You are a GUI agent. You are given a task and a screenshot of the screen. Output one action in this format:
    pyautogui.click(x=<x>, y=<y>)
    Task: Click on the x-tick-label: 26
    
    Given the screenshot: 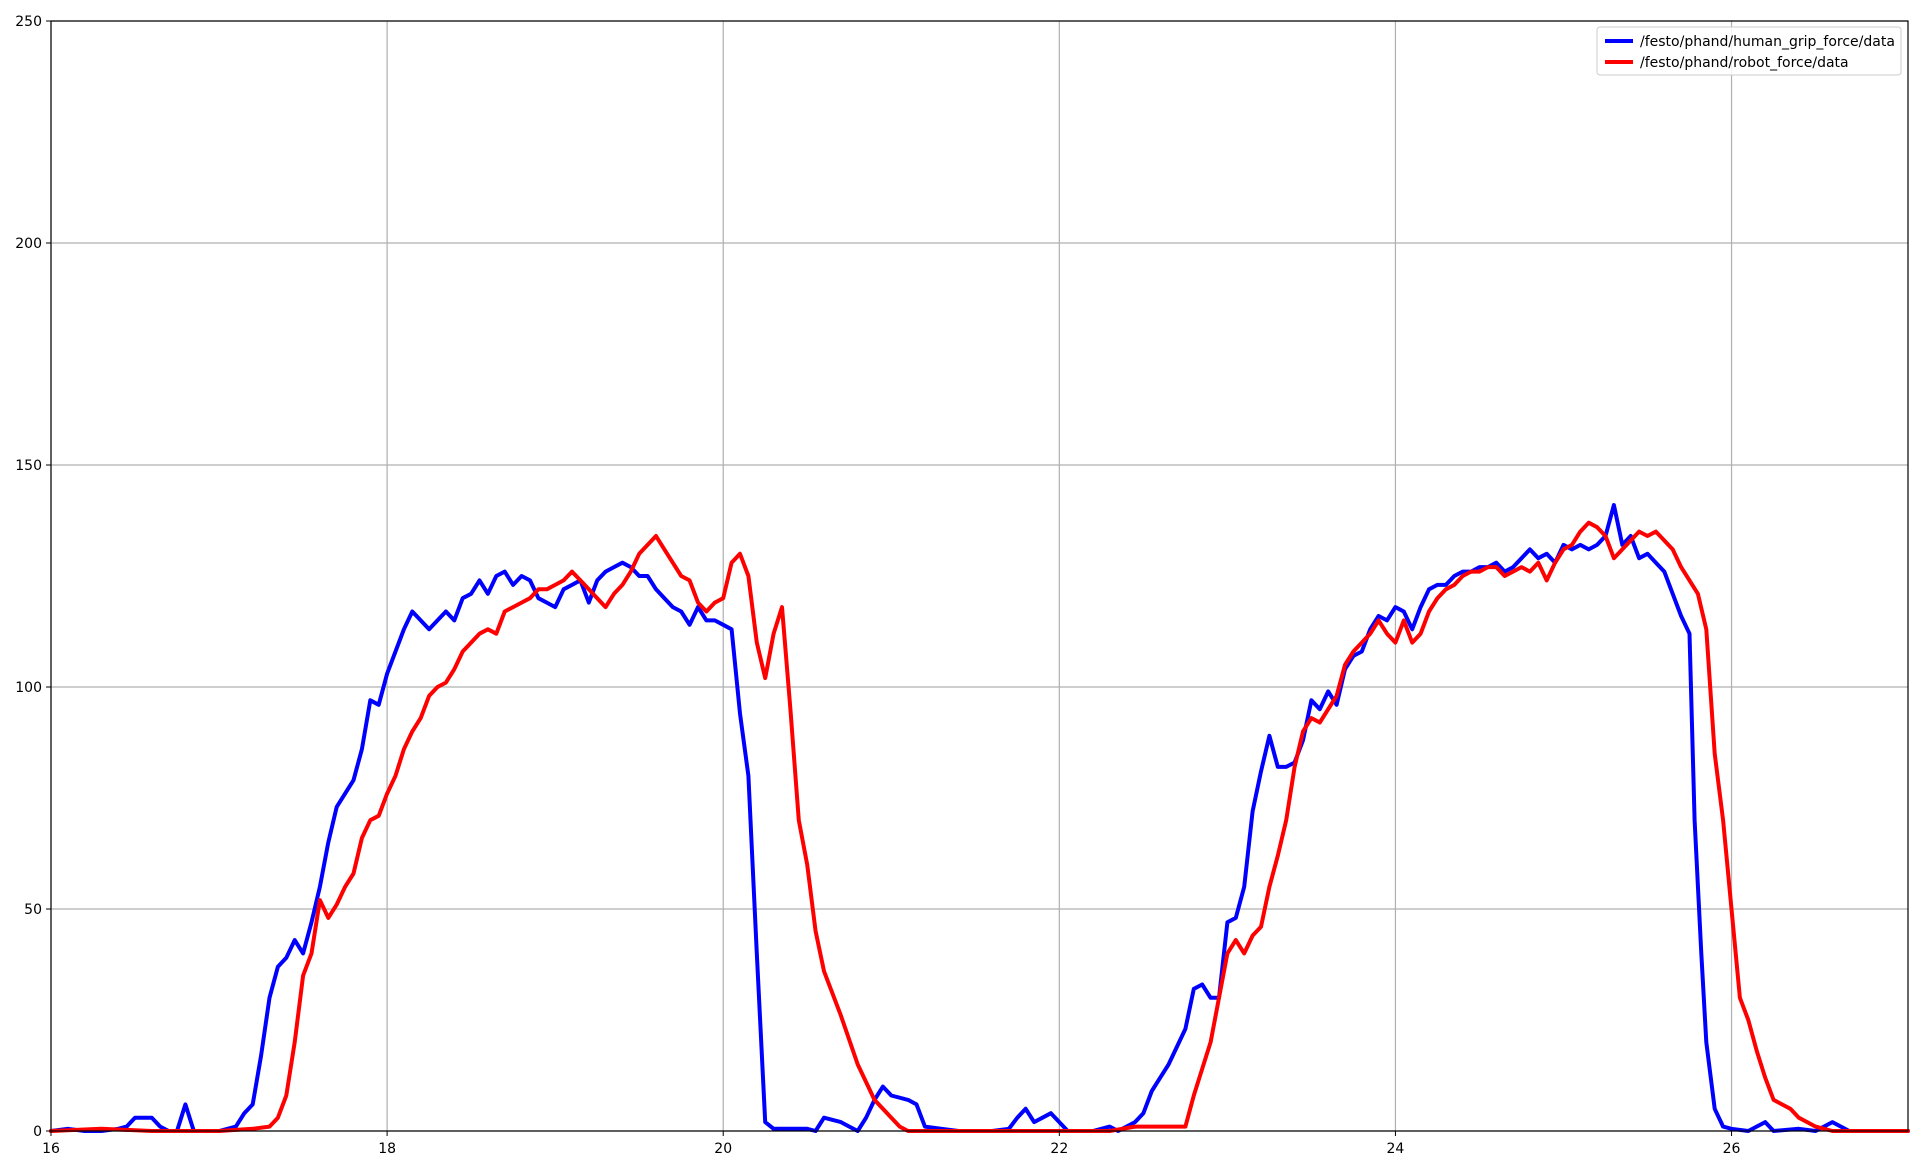 What is the action you would take?
    pyautogui.click(x=1732, y=1149)
    